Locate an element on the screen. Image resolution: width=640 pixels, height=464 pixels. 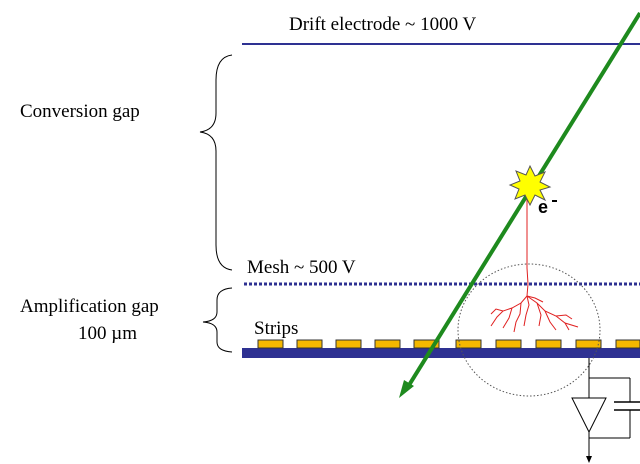
readout-circuit is located at coordinates (605, 410).